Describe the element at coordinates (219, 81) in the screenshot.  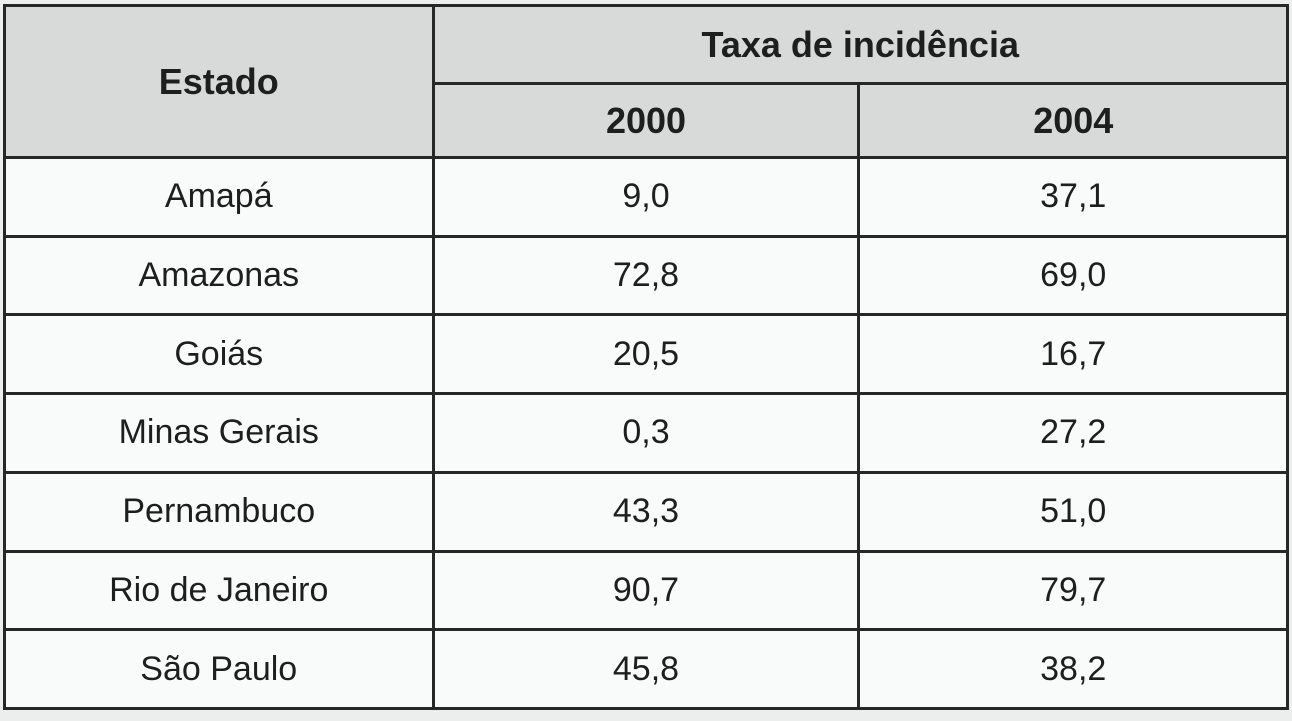
I see `column-header-estado: Estado` at that location.